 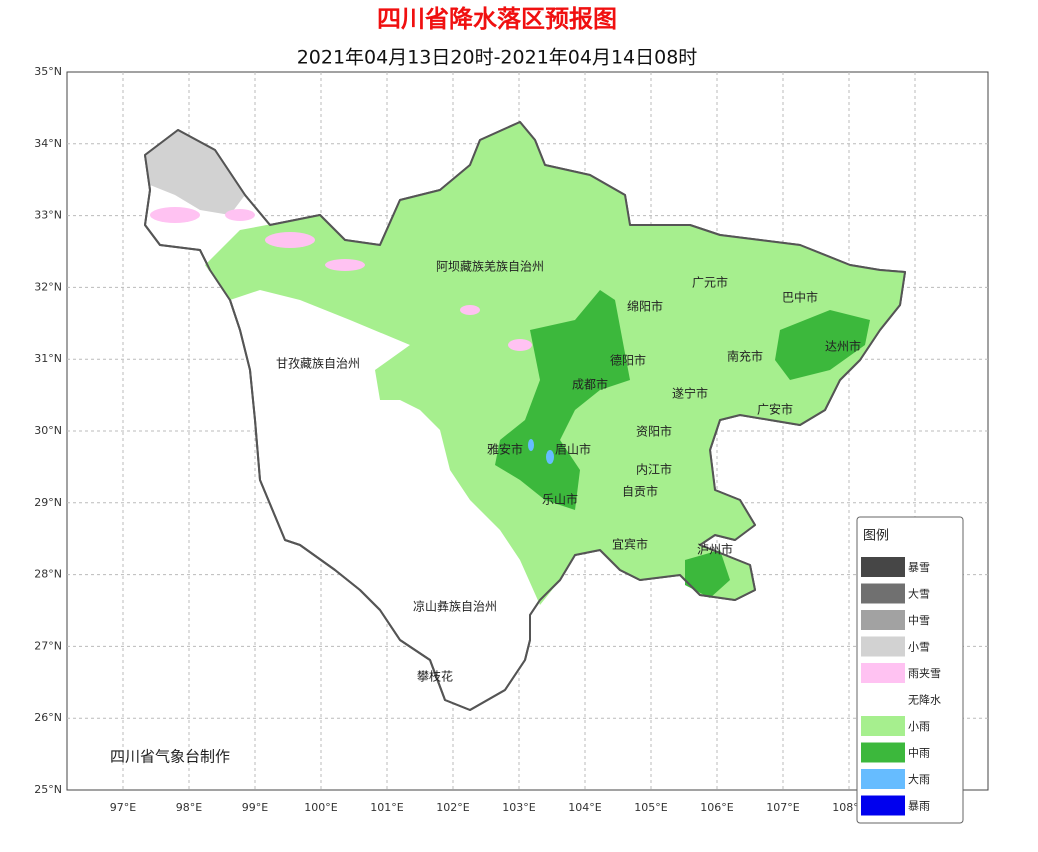 I want to click on region-label: 阿坝藏族羌族自治州, so click(x=490, y=267).